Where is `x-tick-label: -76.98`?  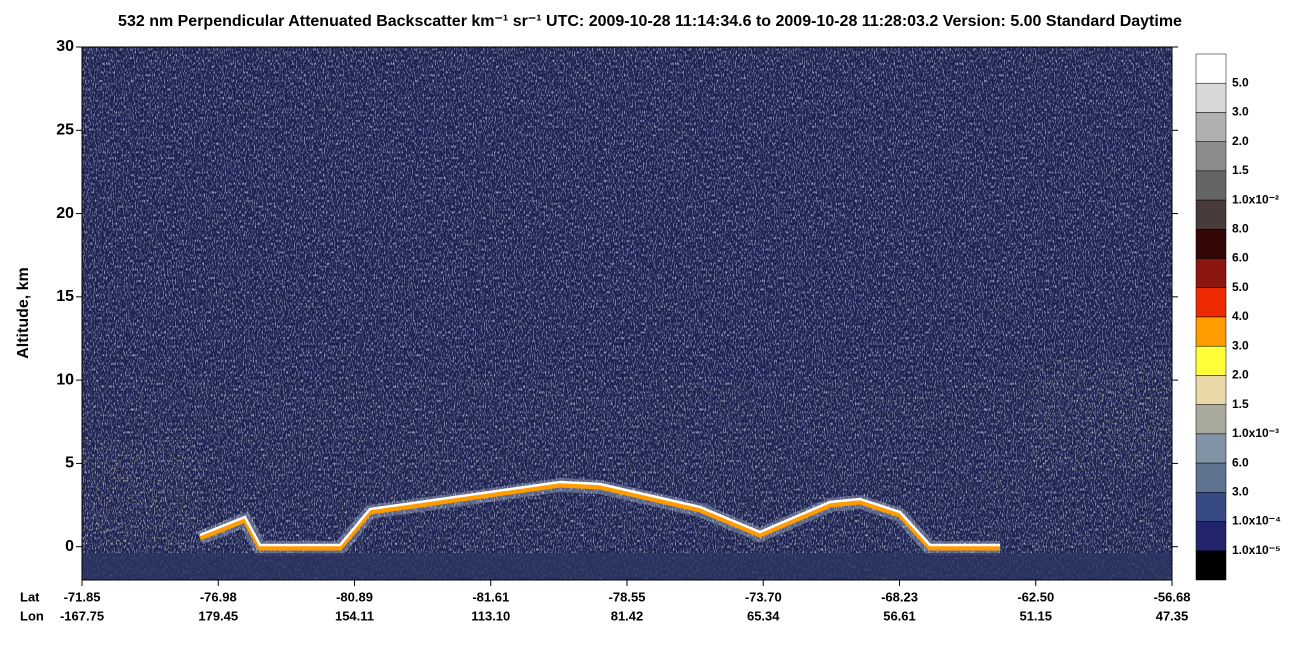
x-tick-label: -76.98 is located at coordinates (218, 596).